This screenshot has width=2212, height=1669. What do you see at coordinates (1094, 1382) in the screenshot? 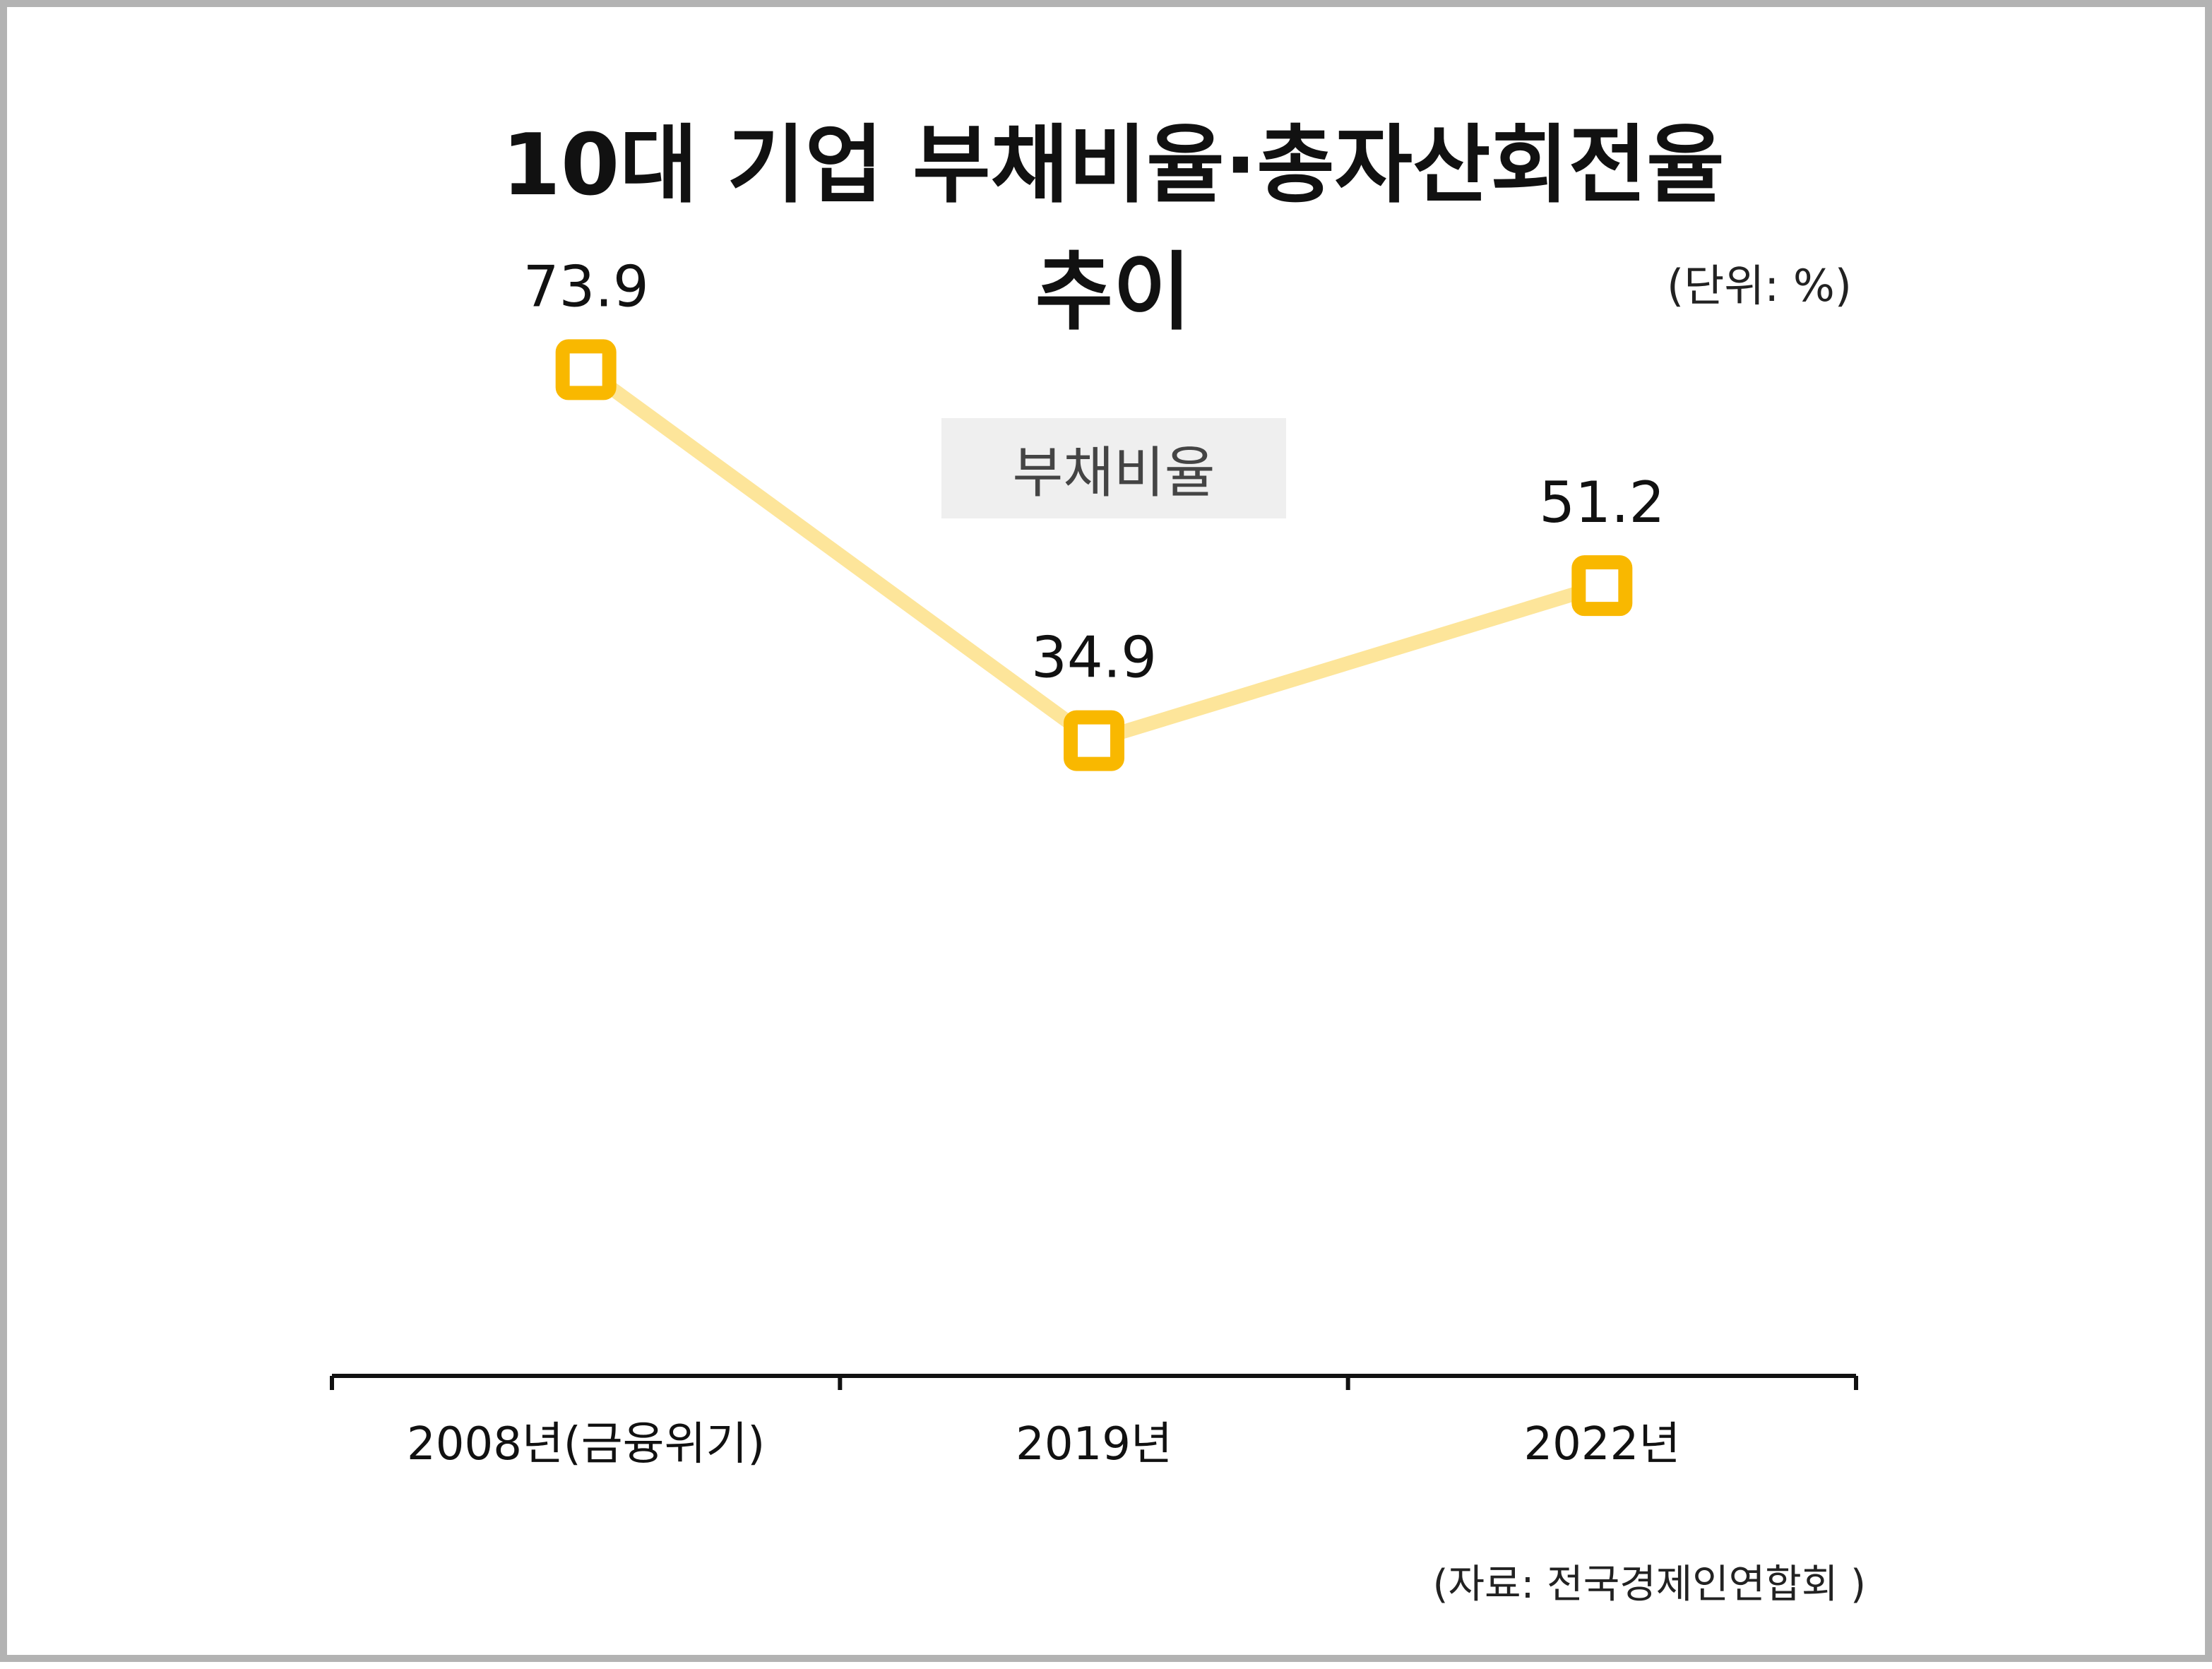
I see `x-axis` at bounding box center [1094, 1382].